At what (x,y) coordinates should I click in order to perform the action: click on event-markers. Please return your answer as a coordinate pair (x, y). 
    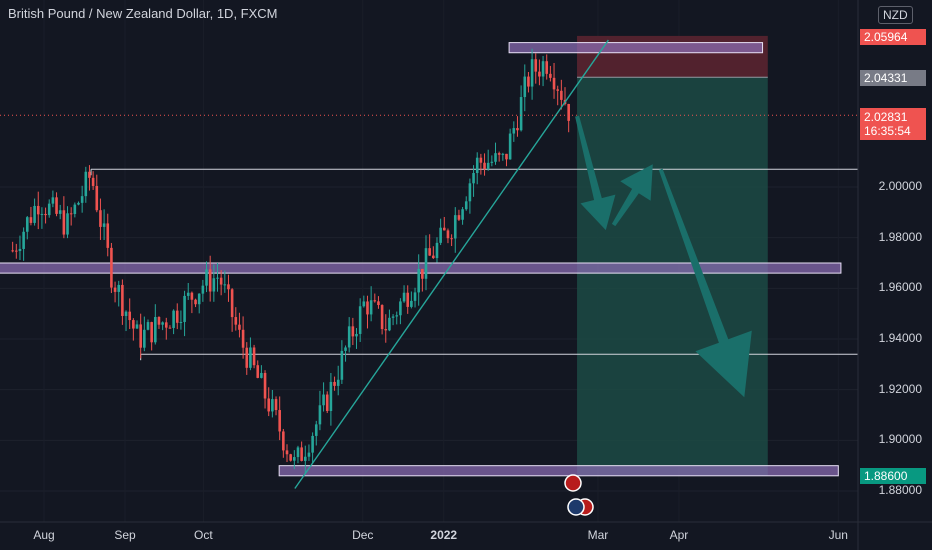
    Looking at the image, I should click on (579, 495).